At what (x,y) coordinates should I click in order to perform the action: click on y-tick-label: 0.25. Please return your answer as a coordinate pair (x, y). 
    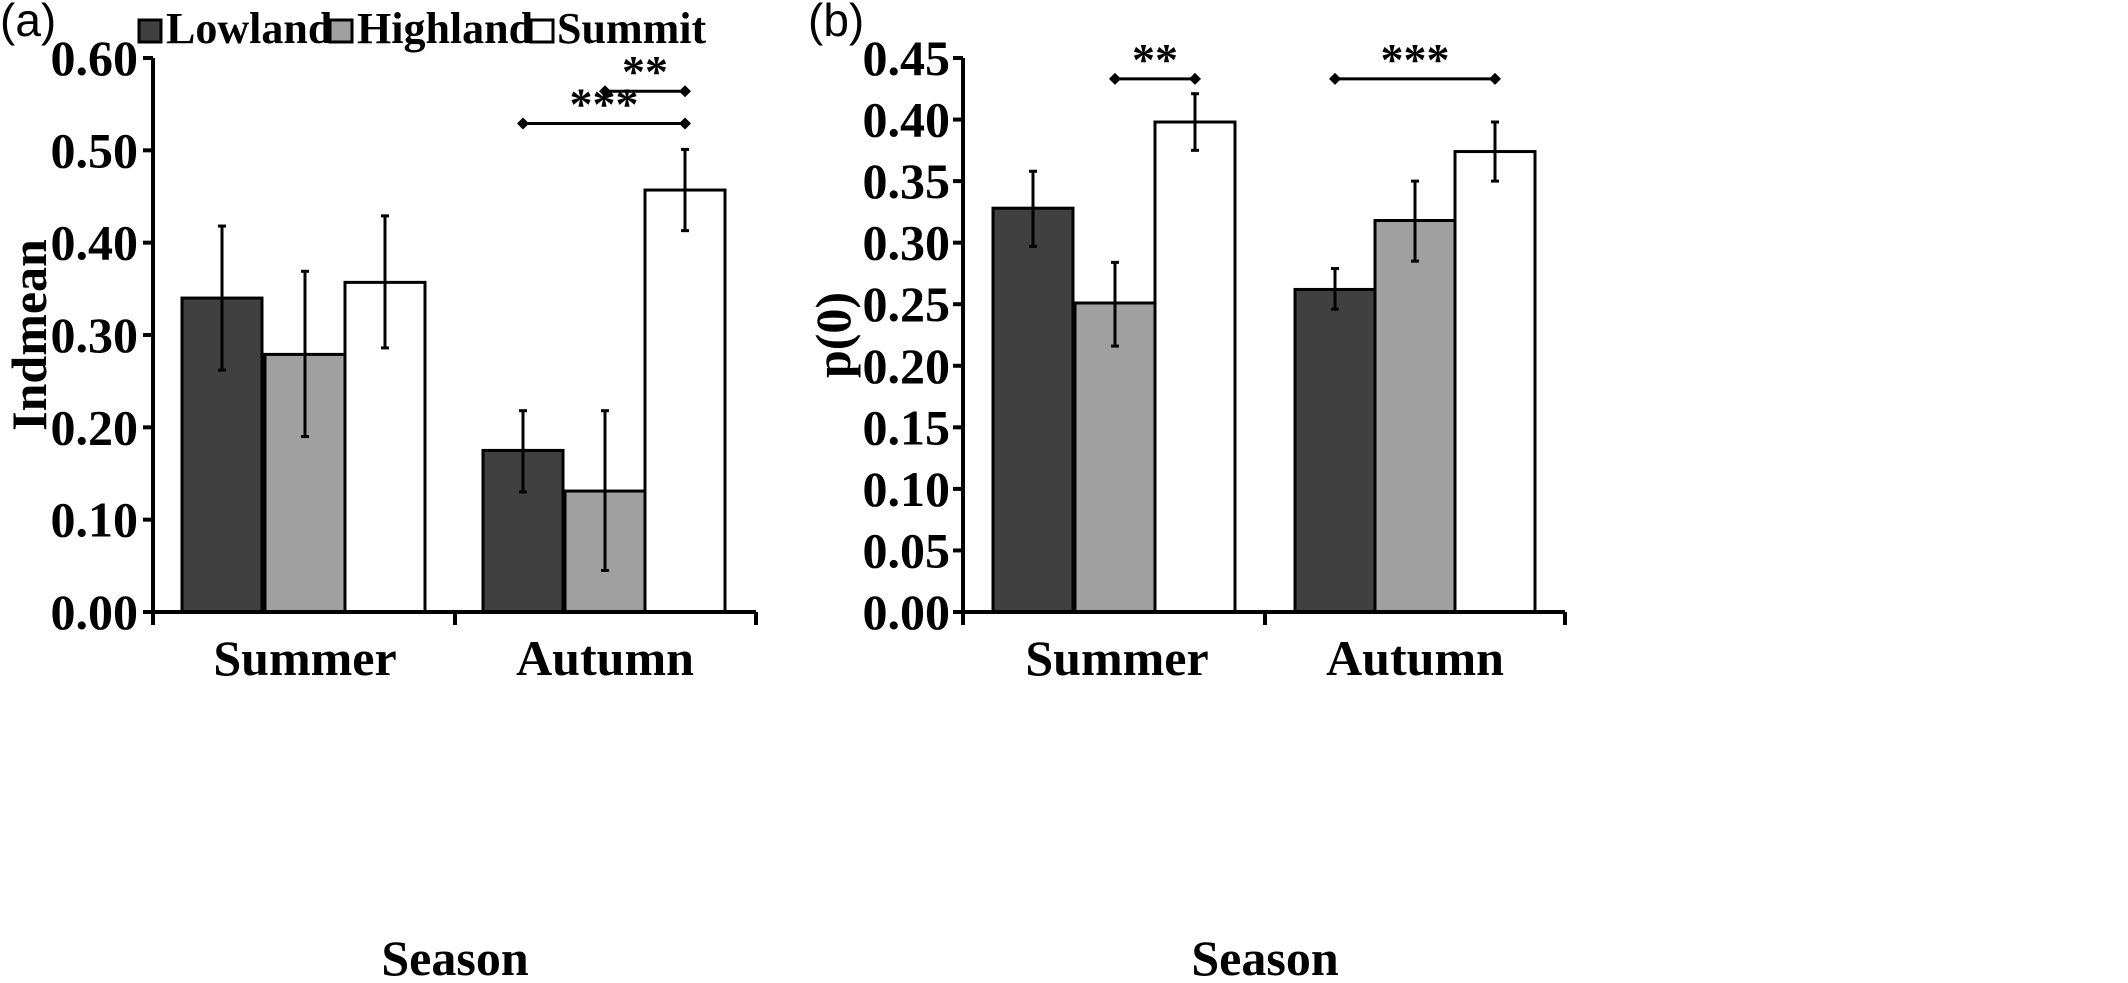
    Looking at the image, I should click on (907, 304).